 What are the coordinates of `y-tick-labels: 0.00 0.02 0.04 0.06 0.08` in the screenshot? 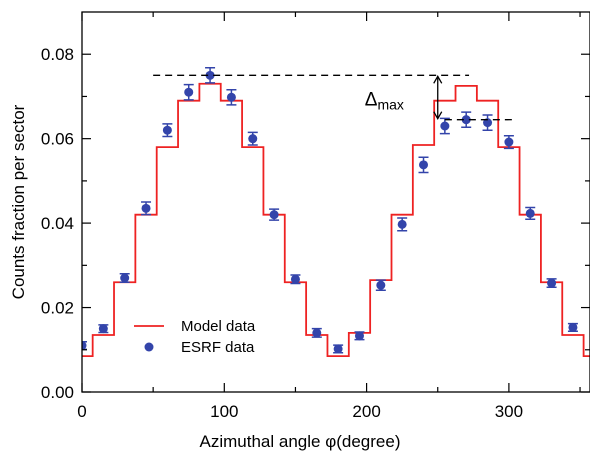 It's located at (57, 223).